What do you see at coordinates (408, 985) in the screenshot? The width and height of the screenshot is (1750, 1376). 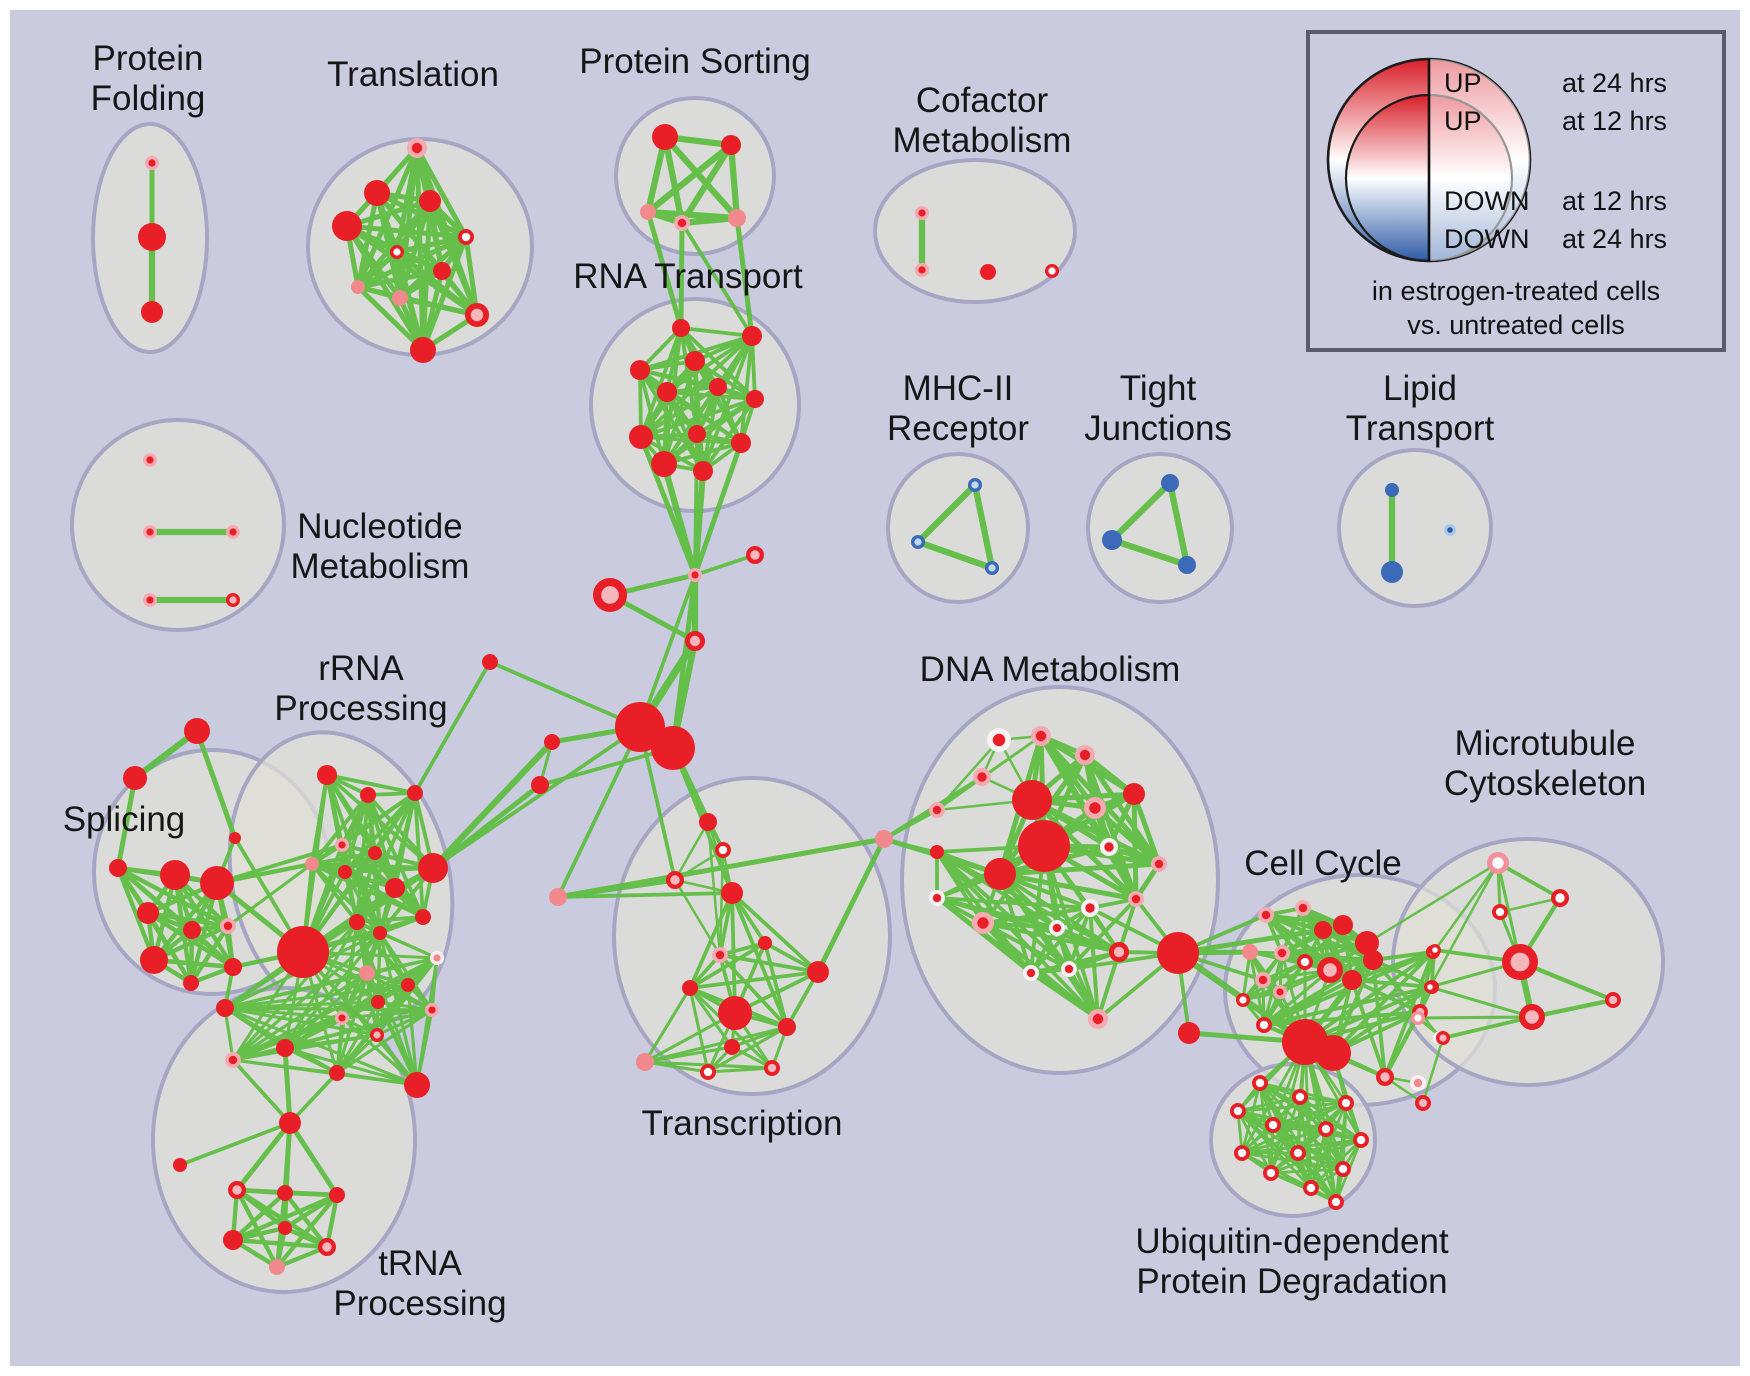 I see `network-node-rr23` at bounding box center [408, 985].